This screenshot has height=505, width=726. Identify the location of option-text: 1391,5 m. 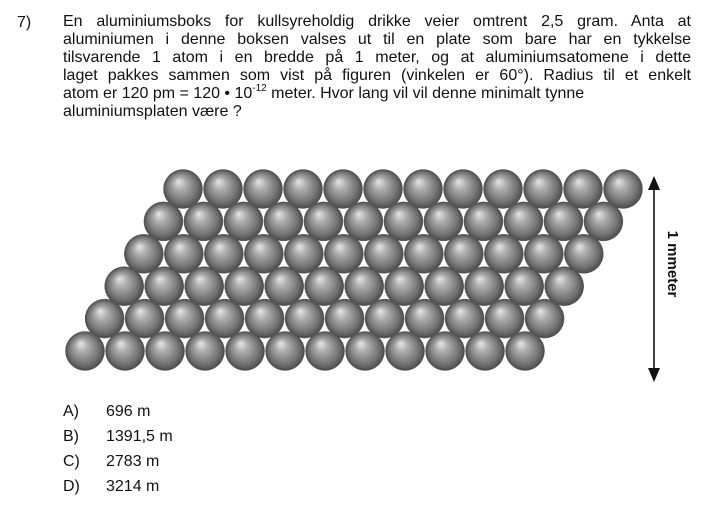
(139, 436).